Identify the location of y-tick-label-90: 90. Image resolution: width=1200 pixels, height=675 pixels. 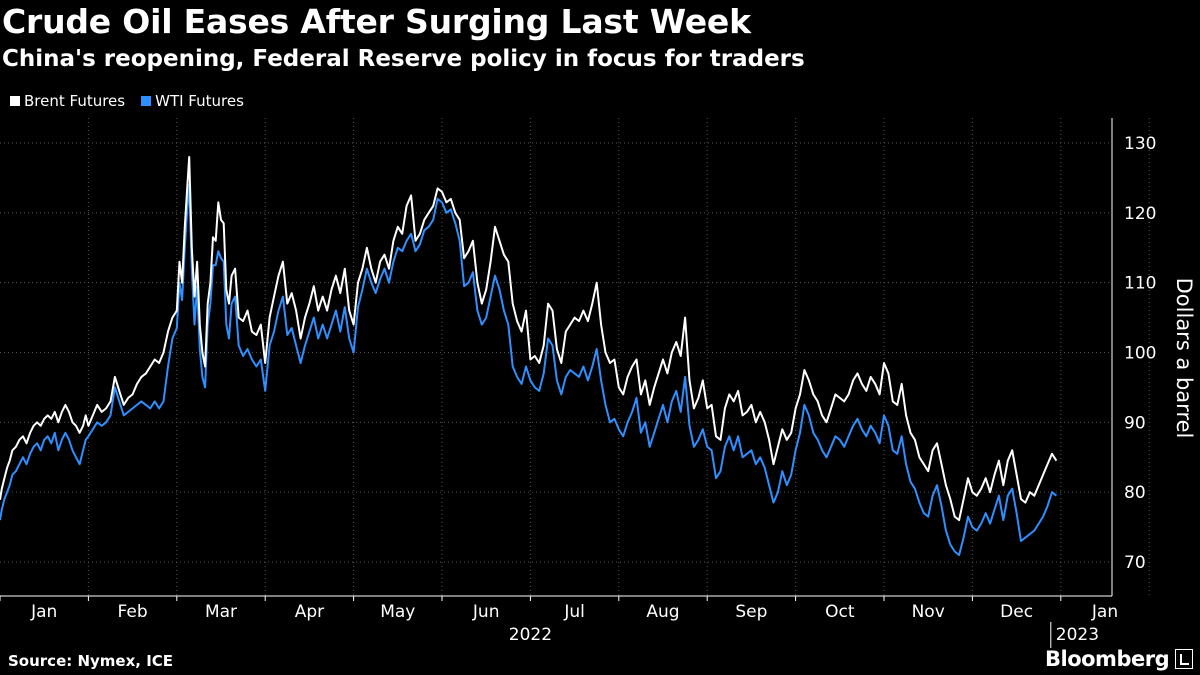
(1135, 423).